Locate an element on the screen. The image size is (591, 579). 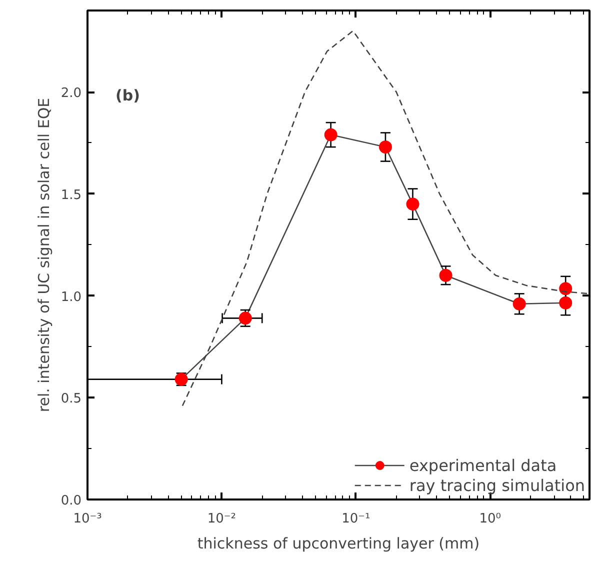
x-tick-label: 10⁻³ is located at coordinates (87, 519).